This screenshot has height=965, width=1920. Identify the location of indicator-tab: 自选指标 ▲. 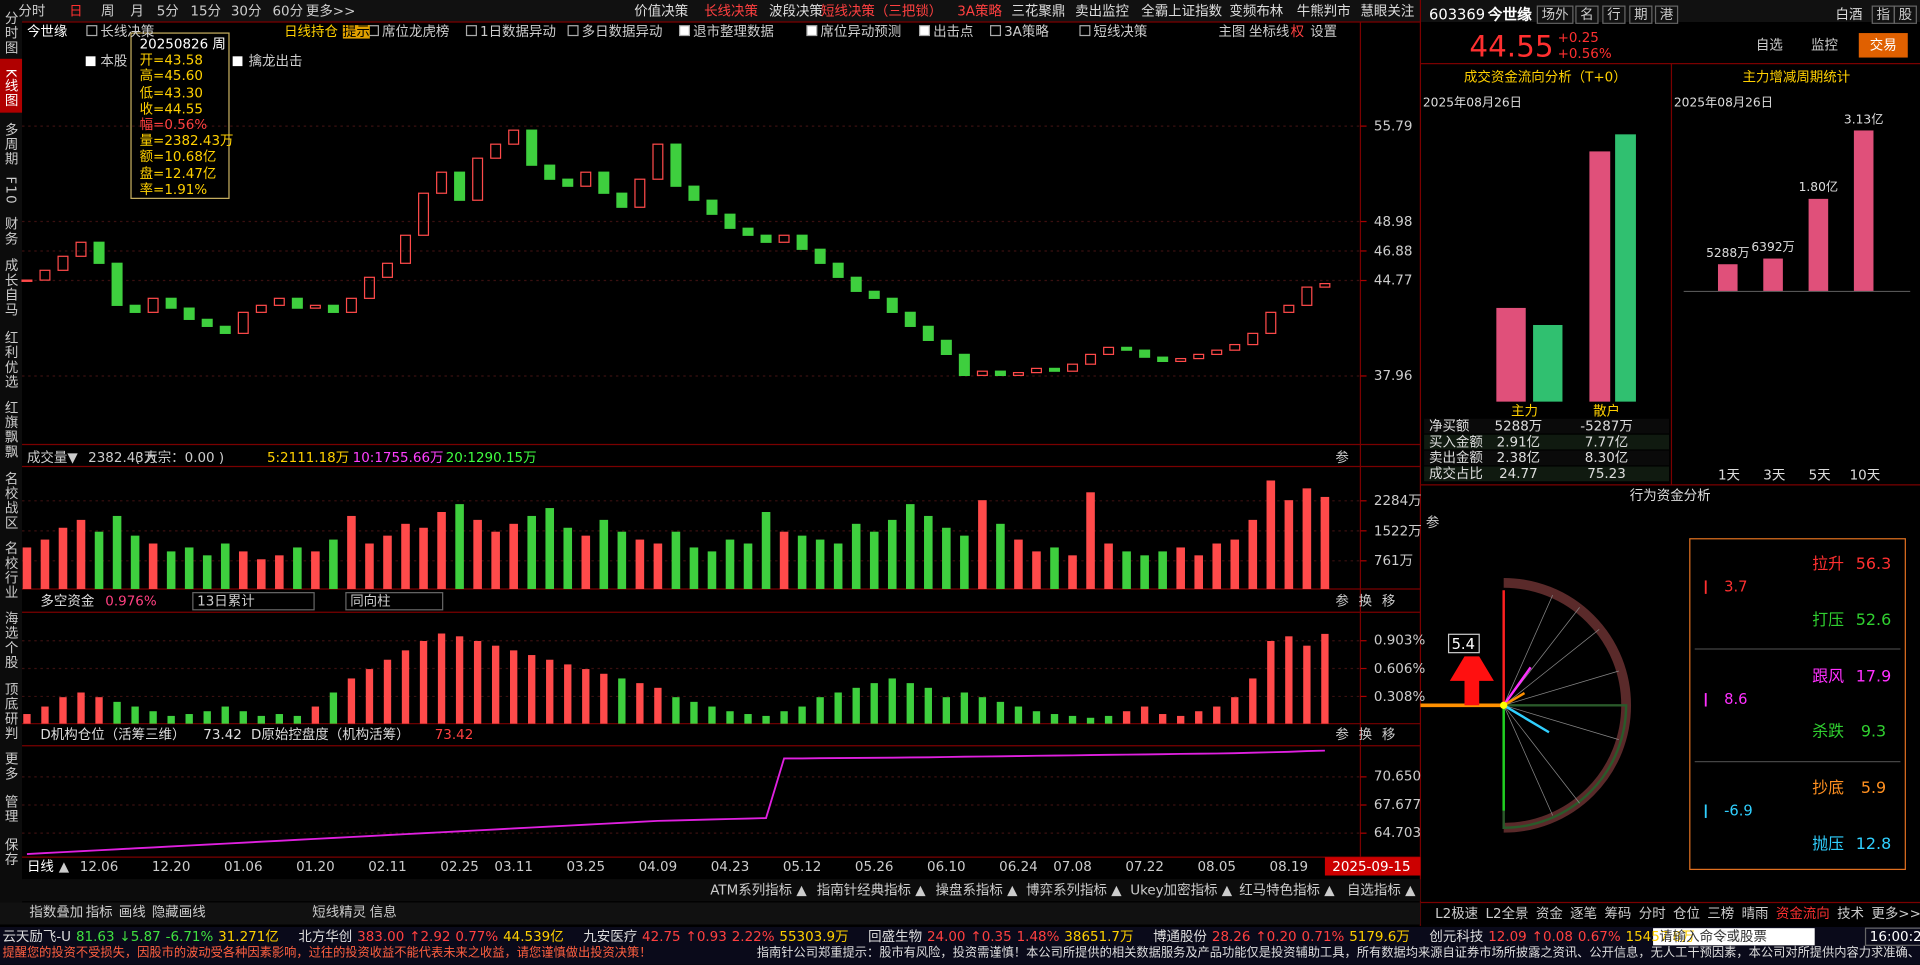
(1381, 890).